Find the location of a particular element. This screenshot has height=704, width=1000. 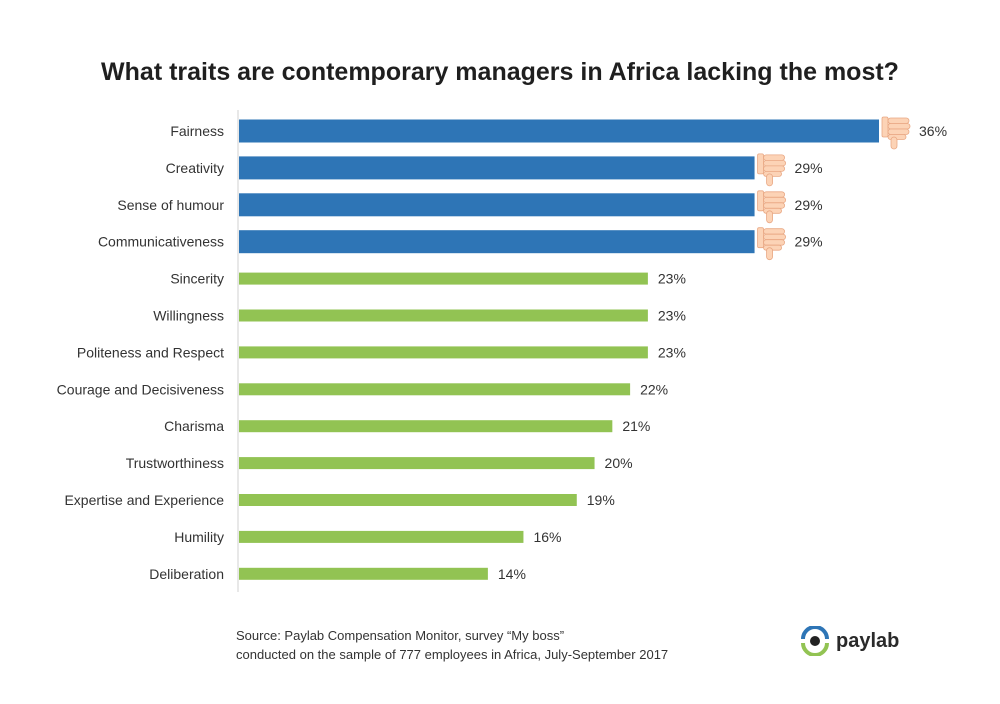

value-label: 16% is located at coordinates (547, 537).